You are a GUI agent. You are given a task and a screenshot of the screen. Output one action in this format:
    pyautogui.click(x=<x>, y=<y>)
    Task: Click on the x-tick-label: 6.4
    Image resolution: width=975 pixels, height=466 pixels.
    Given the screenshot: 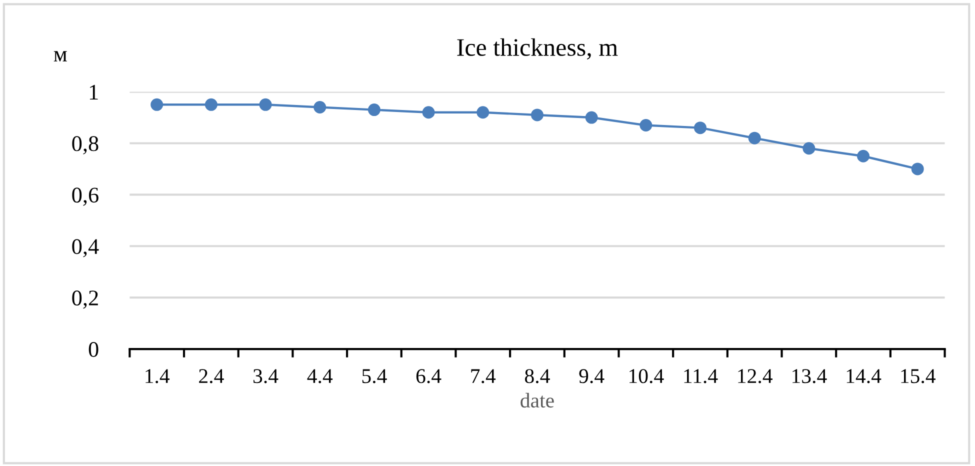 What is the action you would take?
    pyautogui.click(x=429, y=376)
    